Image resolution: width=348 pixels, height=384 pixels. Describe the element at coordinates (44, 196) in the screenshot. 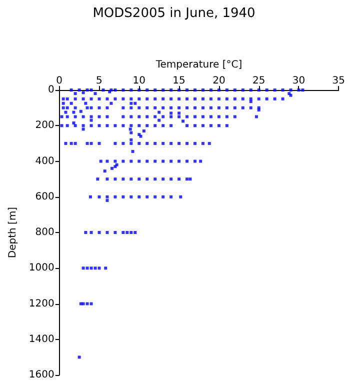

I see `y-tick-label: 600` at that location.